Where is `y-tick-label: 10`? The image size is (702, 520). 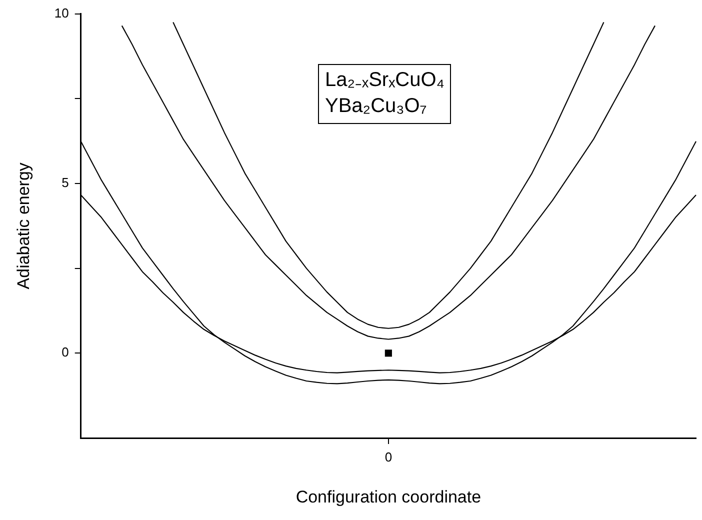
y-tick-label: 10 is located at coordinates (61, 12).